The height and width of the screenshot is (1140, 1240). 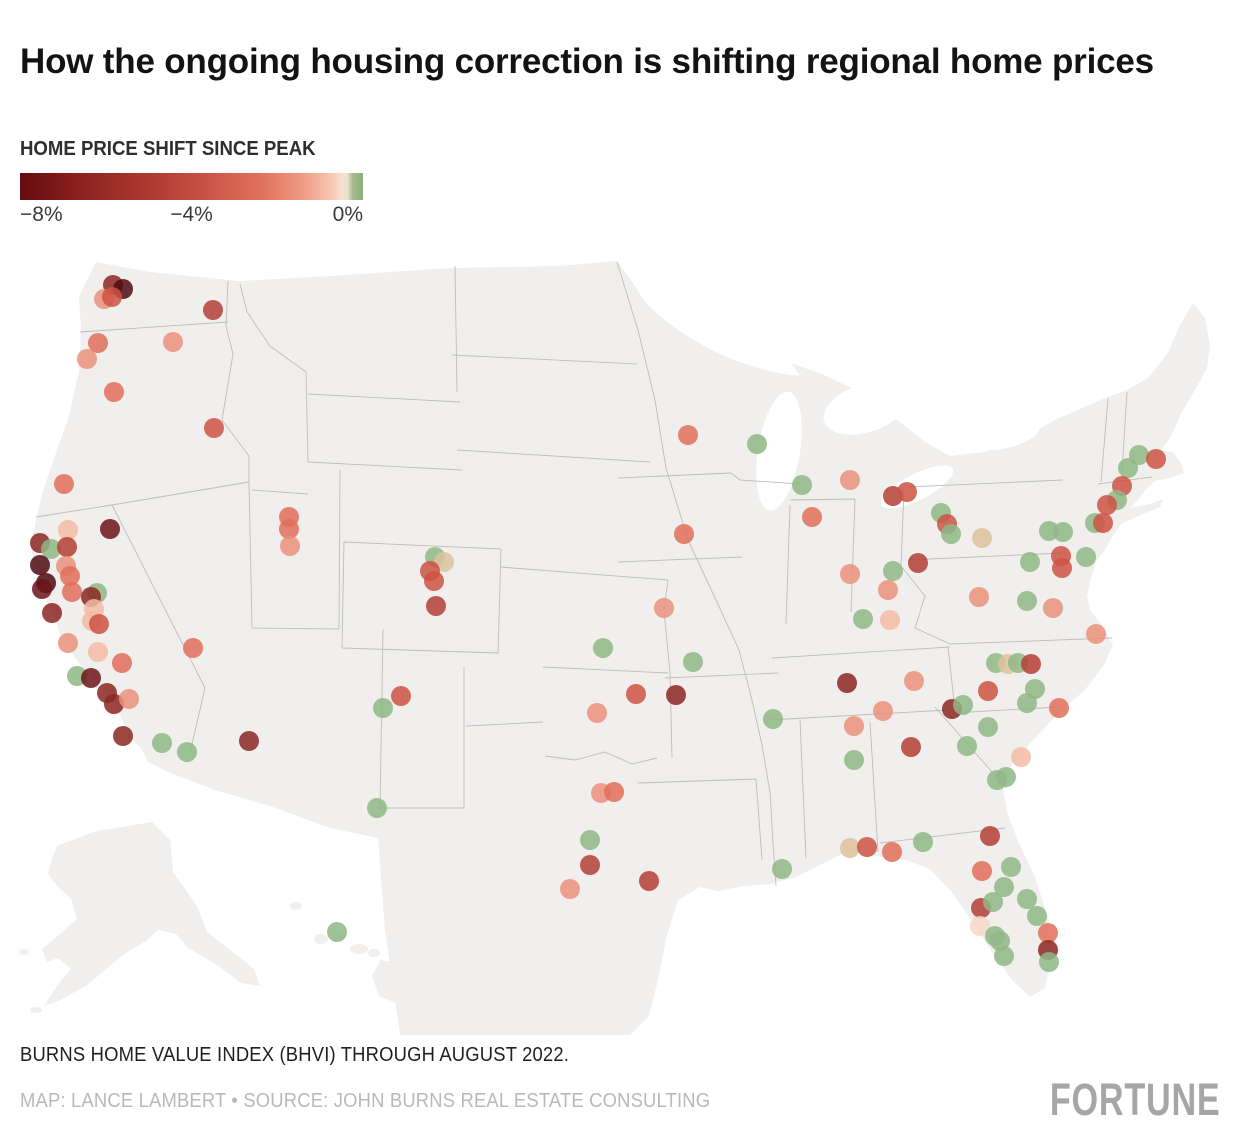 I want to click on lake-huron, so click(x=866, y=408).